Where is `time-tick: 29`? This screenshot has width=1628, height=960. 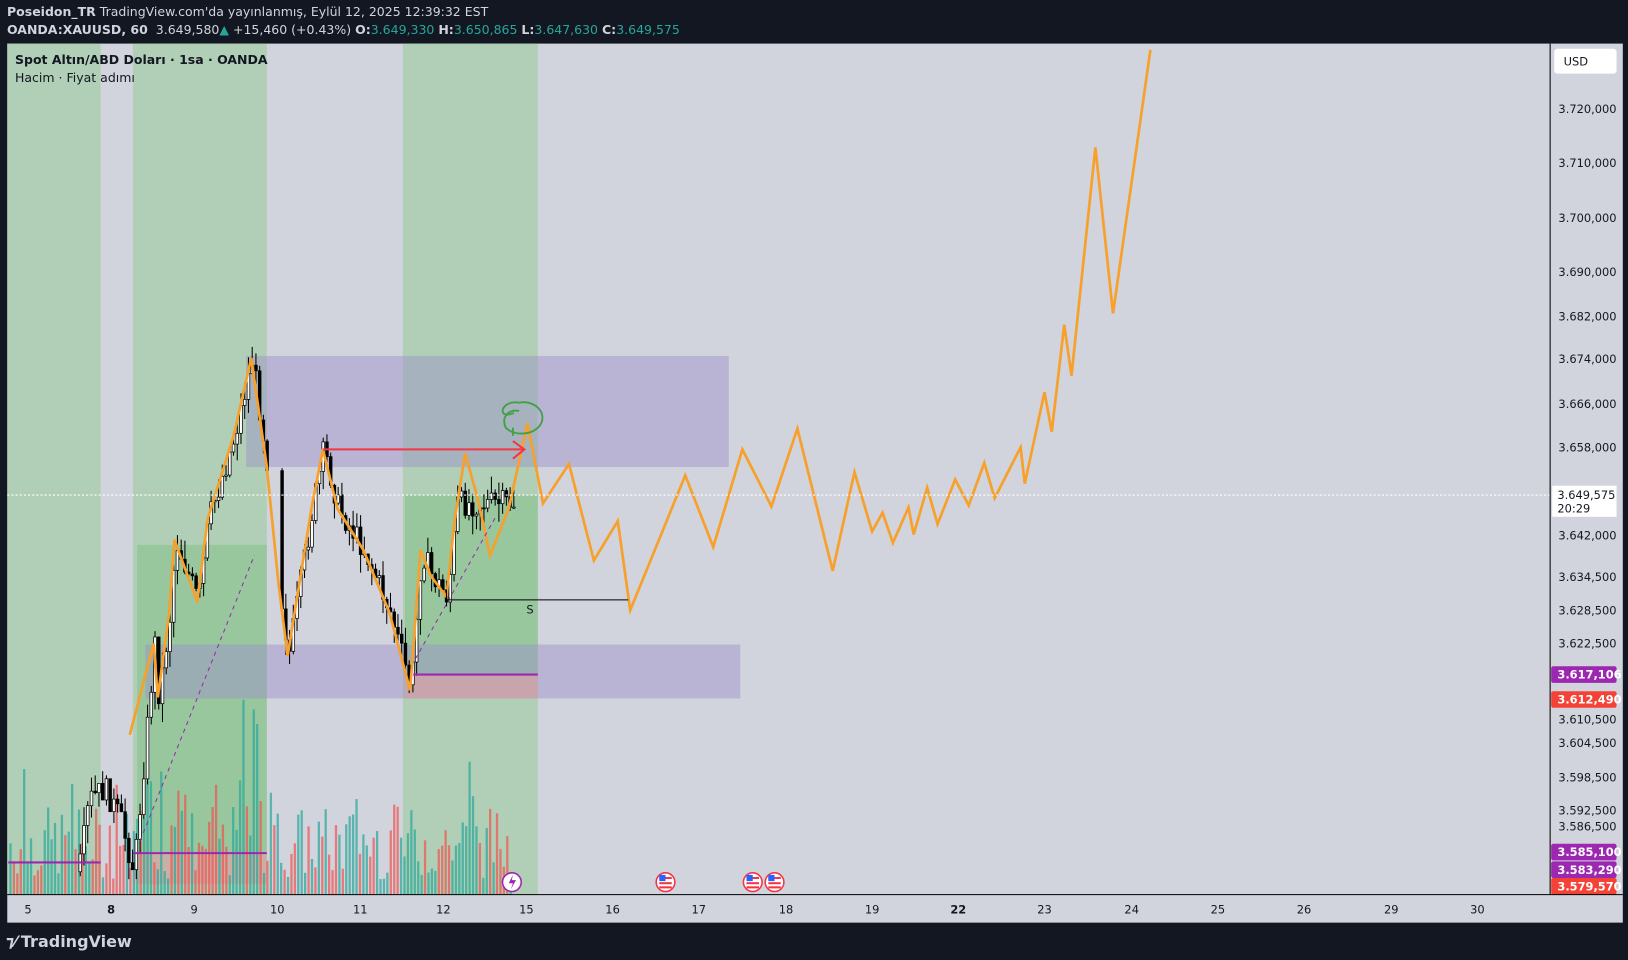
time-tick: 29 is located at coordinates (1391, 909).